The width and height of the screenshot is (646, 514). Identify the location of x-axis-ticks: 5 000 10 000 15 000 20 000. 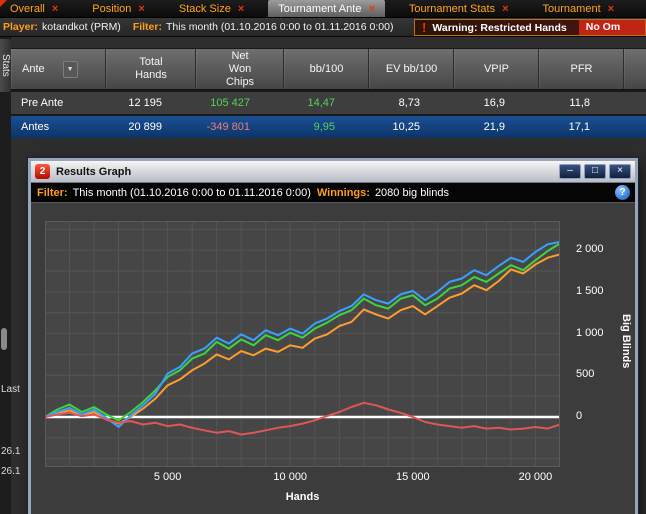
(302, 478).